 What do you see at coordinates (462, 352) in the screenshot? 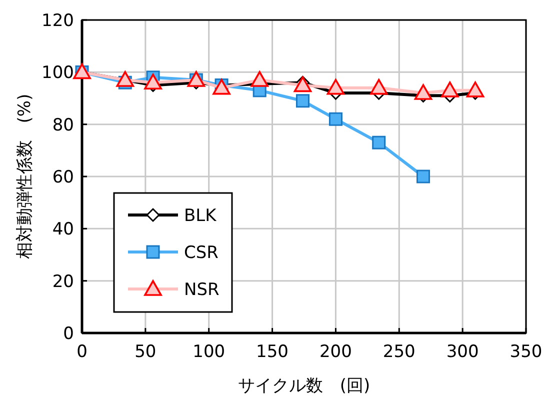
I see `x-tick-label: 300` at bounding box center [462, 352].